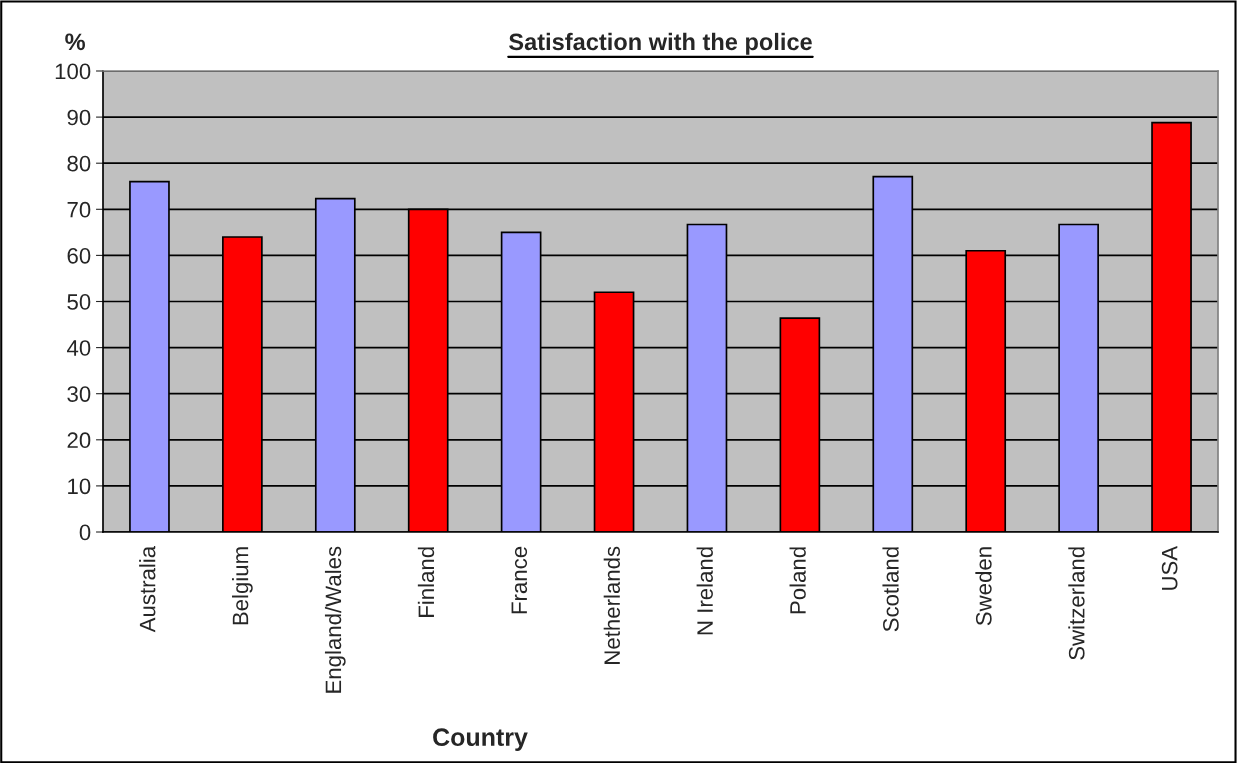  Describe the element at coordinates (1076, 603) in the screenshot. I see `x-tick-label: Switzerland` at that location.